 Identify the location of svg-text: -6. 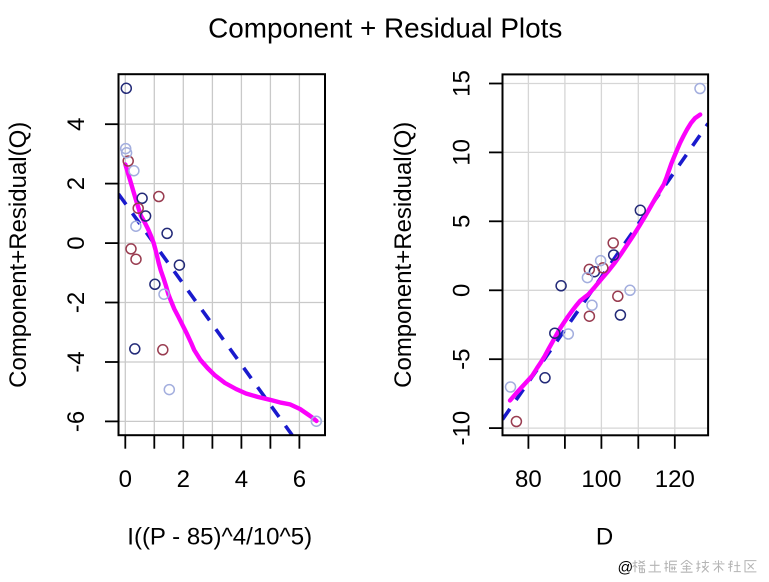
(76, 421).